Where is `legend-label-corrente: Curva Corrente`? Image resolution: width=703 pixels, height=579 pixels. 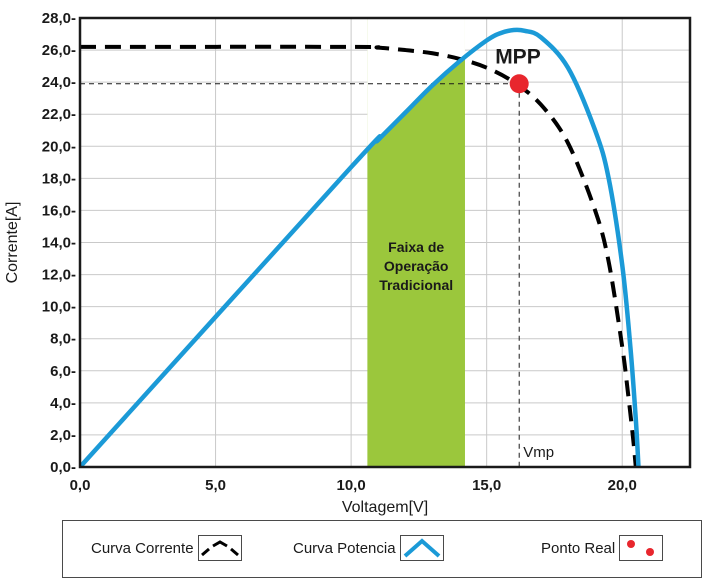 legend-label-corrente: Curva Corrente is located at coordinates (142, 548).